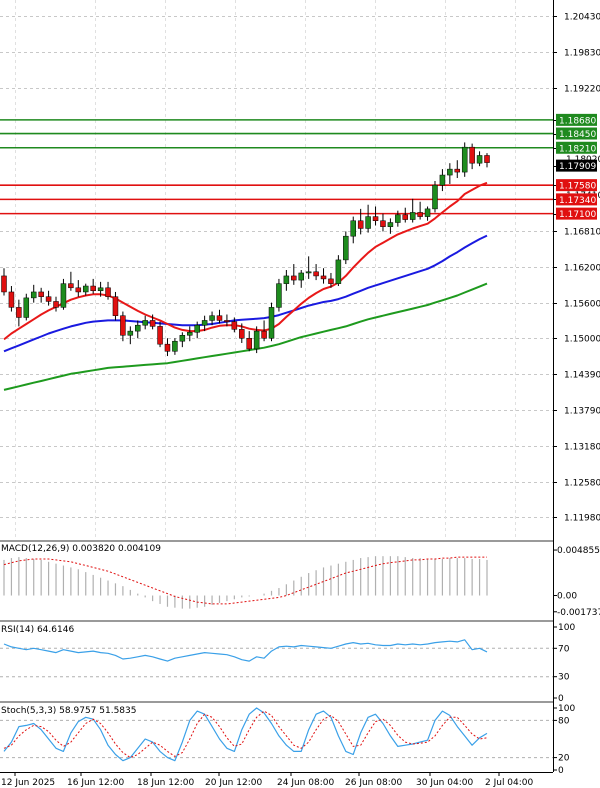 The width and height of the screenshot is (600, 788). Describe the element at coordinates (276, 167) in the screenshot. I see `support-resistance-levels` at that location.